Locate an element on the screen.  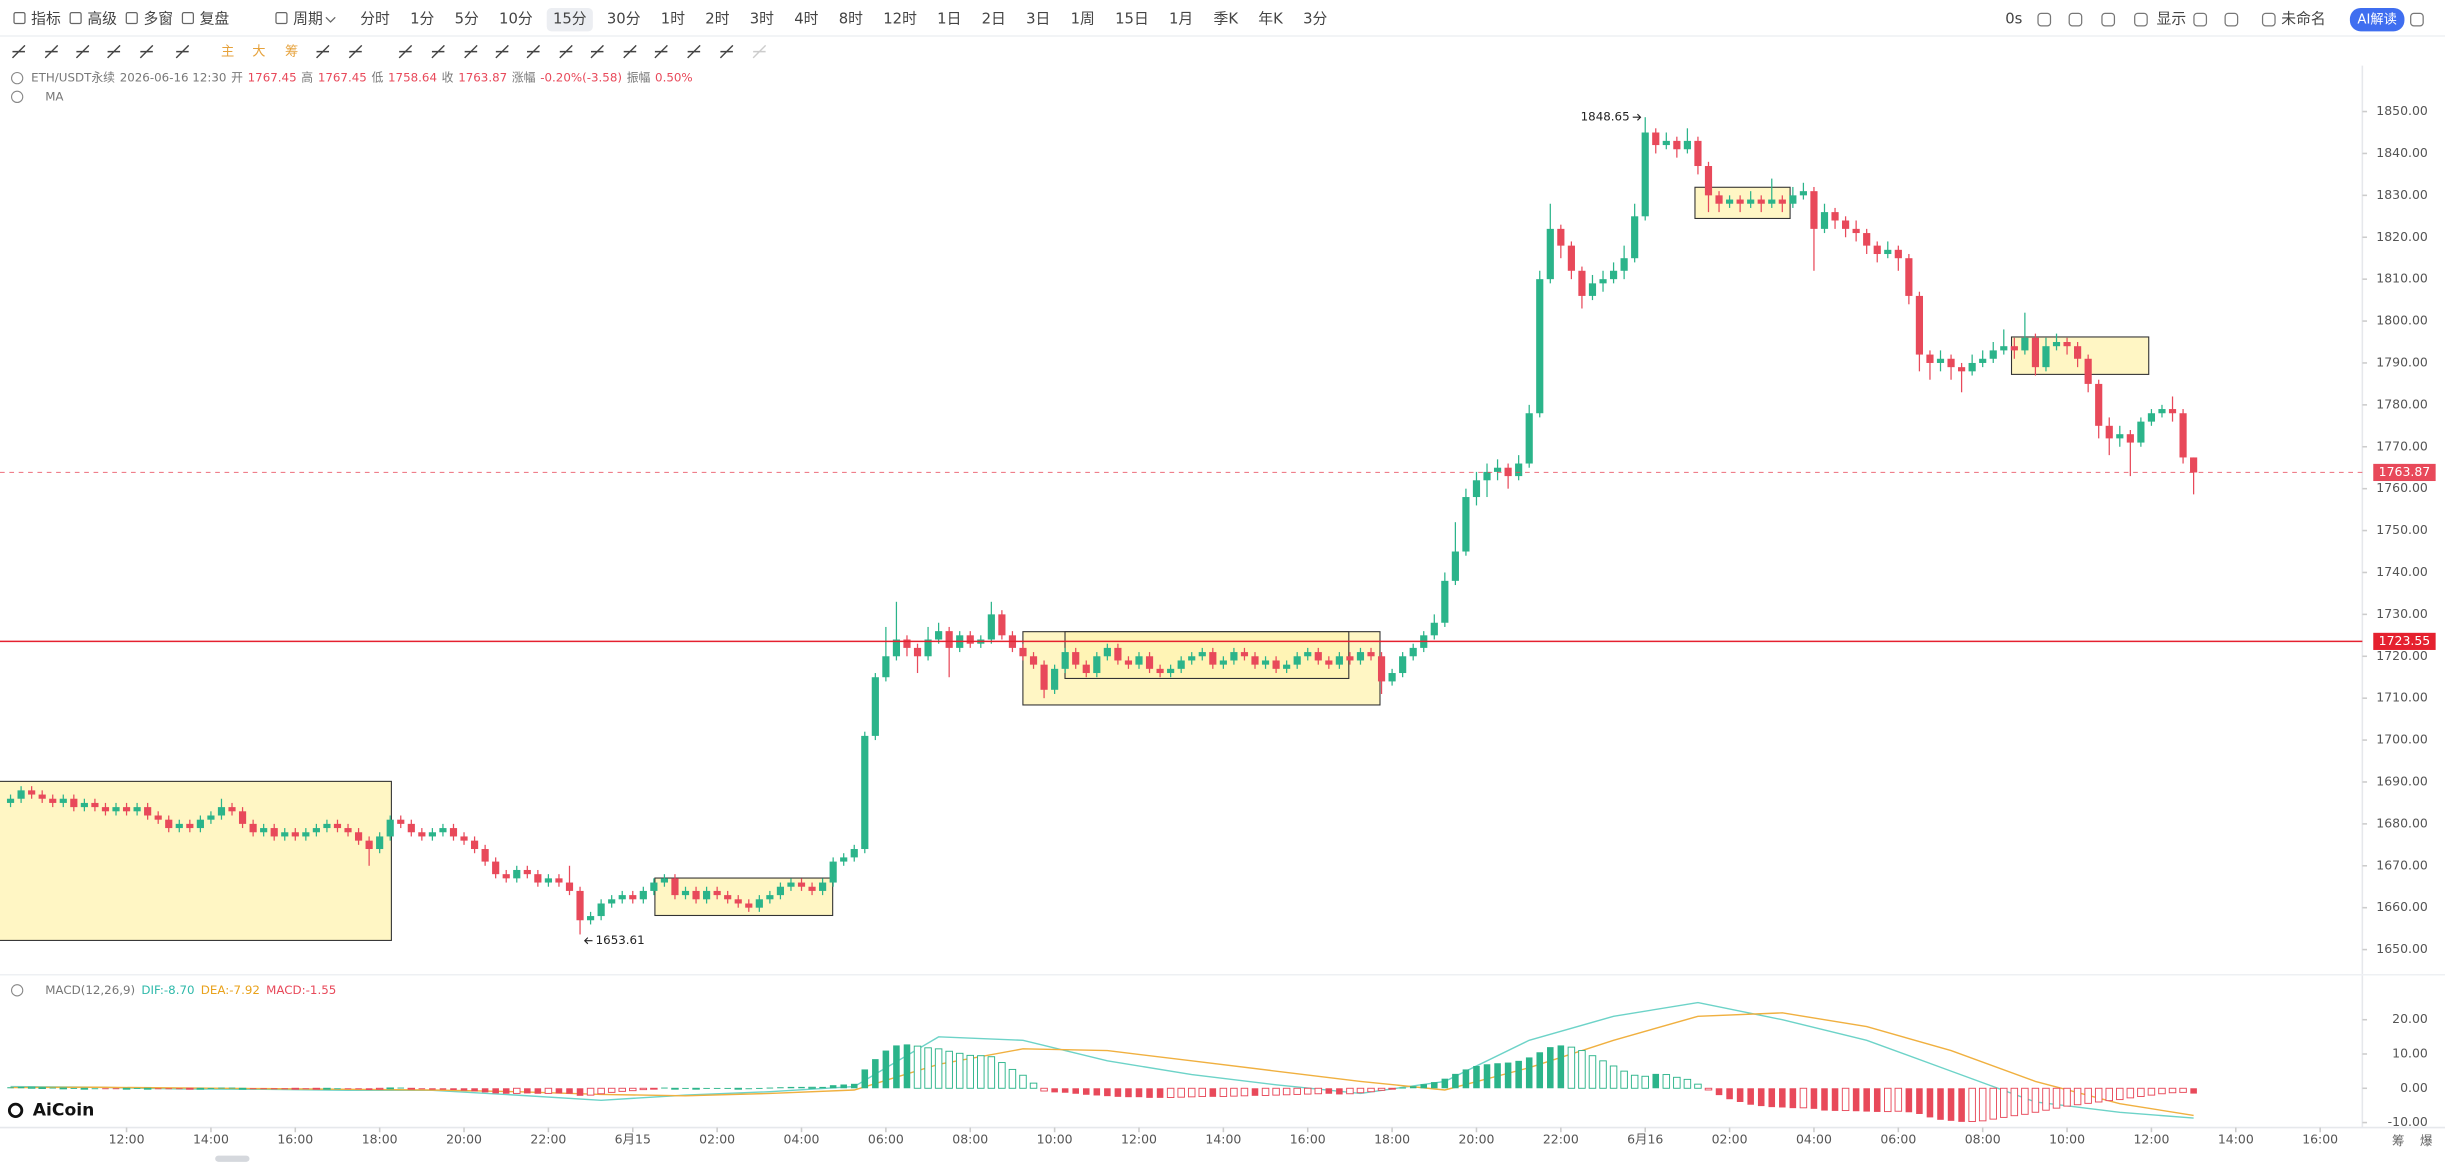
period-button: 15日 is located at coordinates (1132, 19).